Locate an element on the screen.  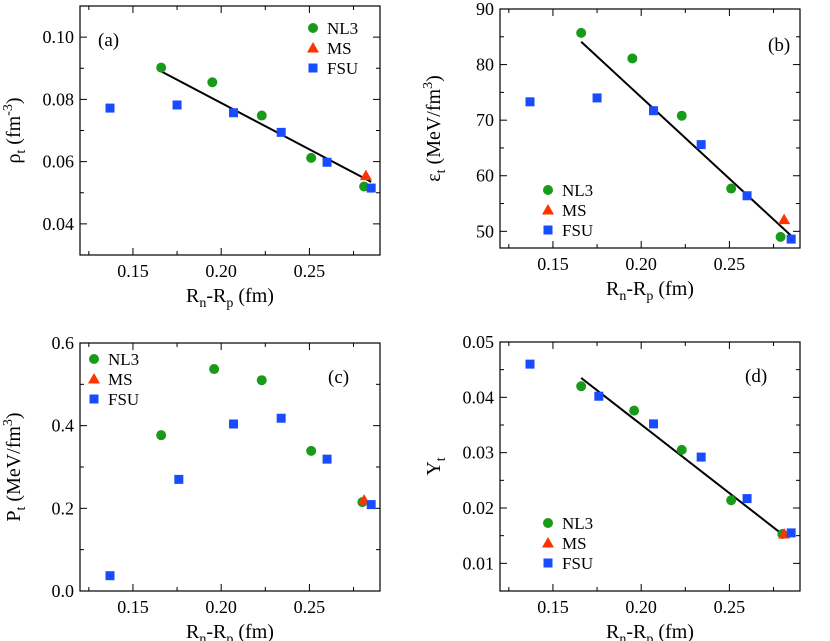
series-nl3 is located at coordinates (263, 127).